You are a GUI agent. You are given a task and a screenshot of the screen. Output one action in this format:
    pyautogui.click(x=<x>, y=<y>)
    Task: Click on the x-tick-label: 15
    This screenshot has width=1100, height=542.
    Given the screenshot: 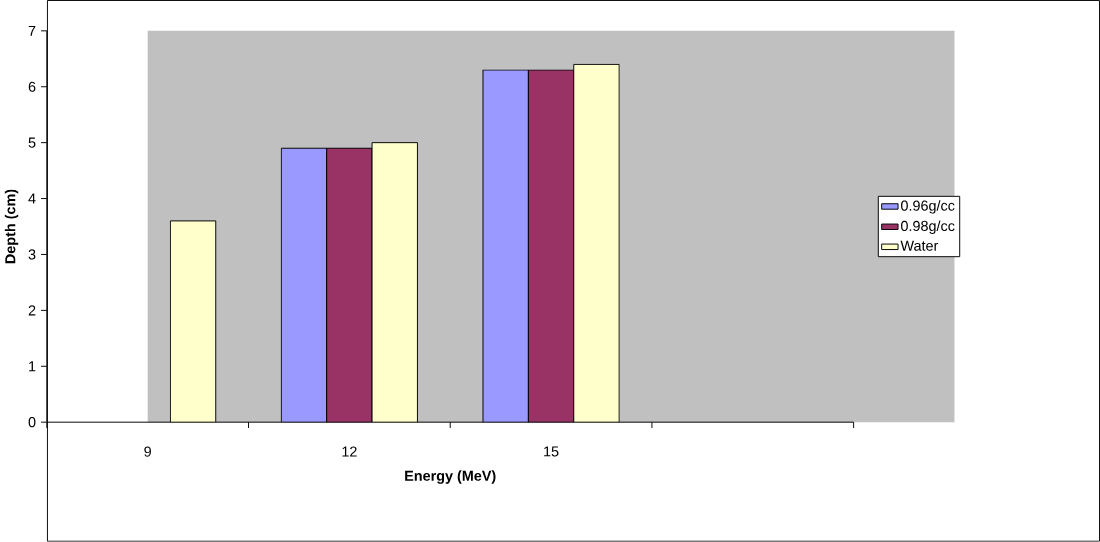 What is the action you would take?
    pyautogui.click(x=551, y=451)
    